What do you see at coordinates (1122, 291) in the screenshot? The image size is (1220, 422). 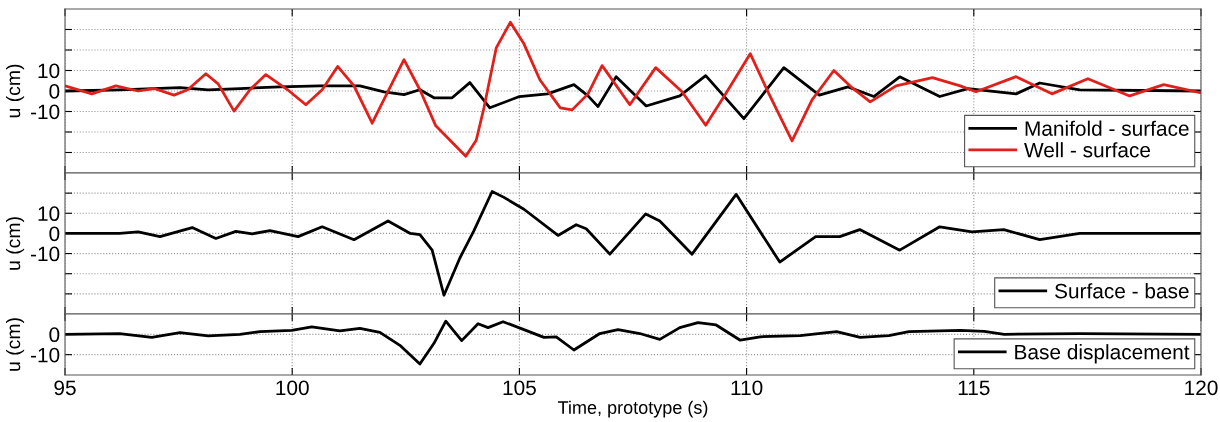 I see `legend-label: Surface - base` at bounding box center [1122, 291].